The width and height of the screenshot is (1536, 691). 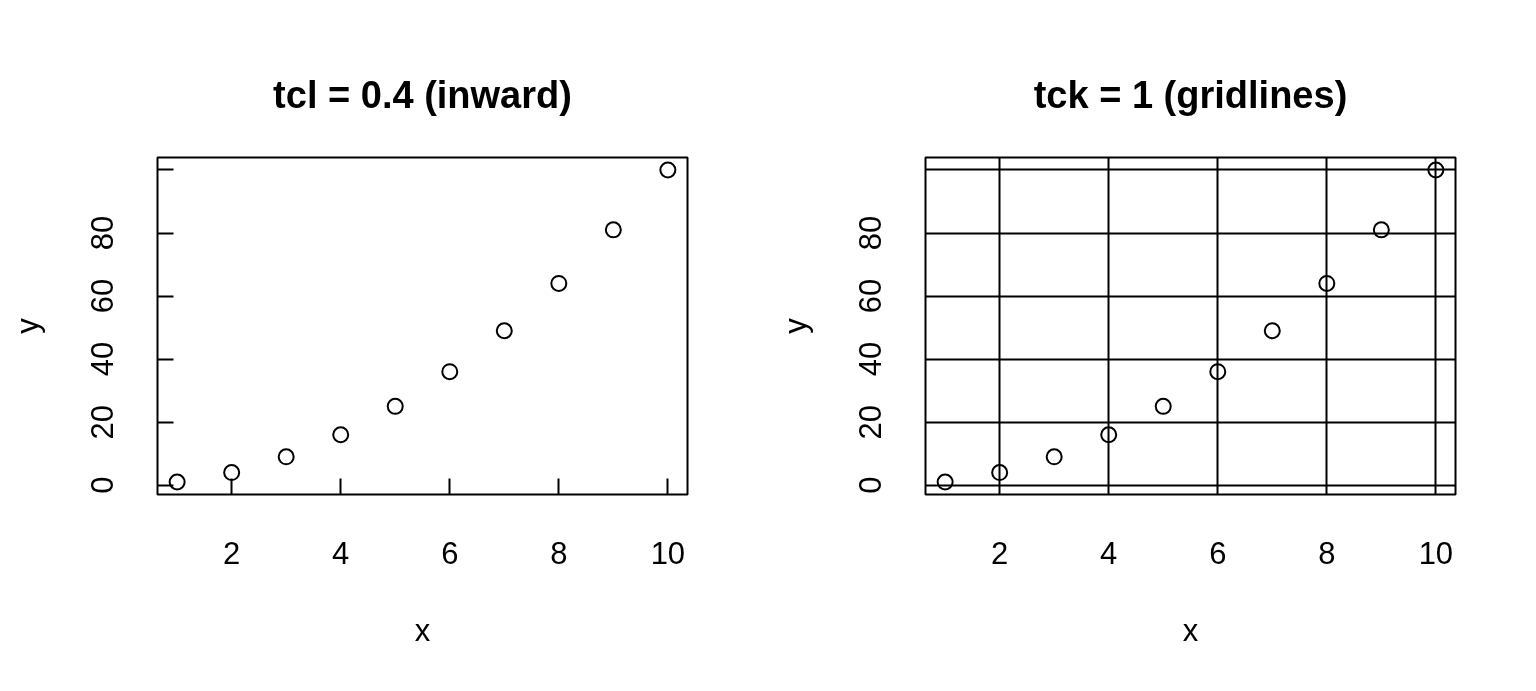 What do you see at coordinates (422, 95) in the screenshot?
I see `chart-title: tcl = 0.4 (inward)` at bounding box center [422, 95].